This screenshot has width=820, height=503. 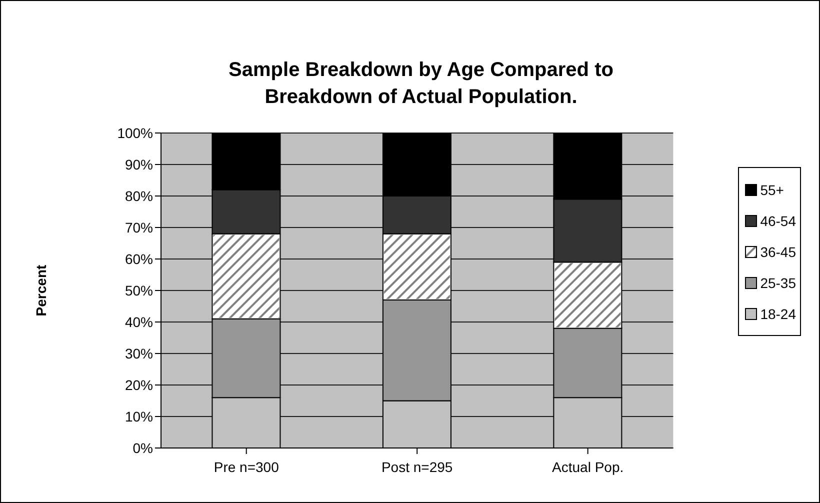 What do you see at coordinates (138, 416) in the screenshot?
I see `y-tick-label: 10%` at bounding box center [138, 416].